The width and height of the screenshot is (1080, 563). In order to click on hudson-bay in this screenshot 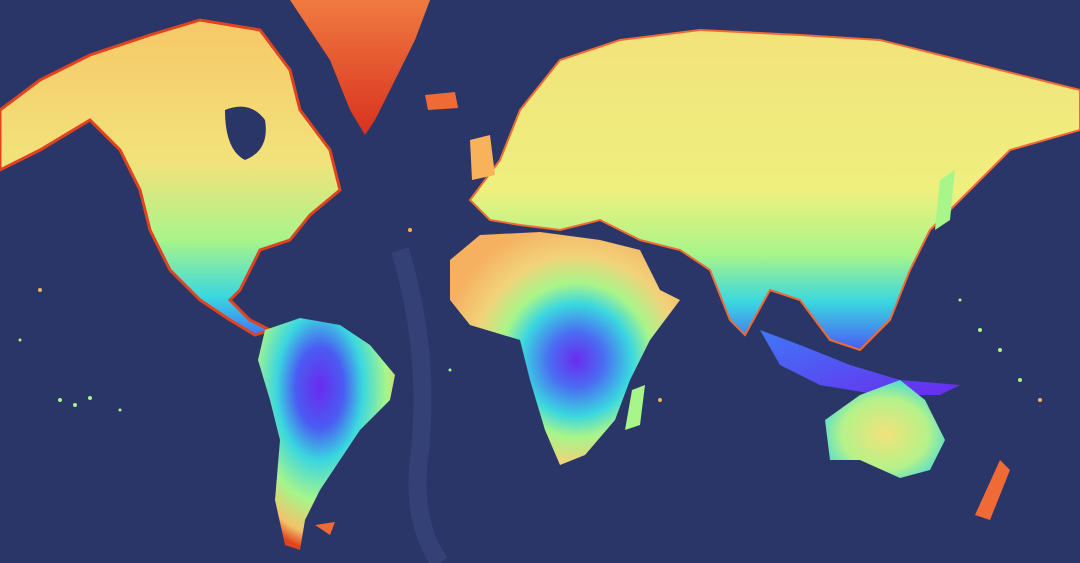, I will do `click(245, 133)`.